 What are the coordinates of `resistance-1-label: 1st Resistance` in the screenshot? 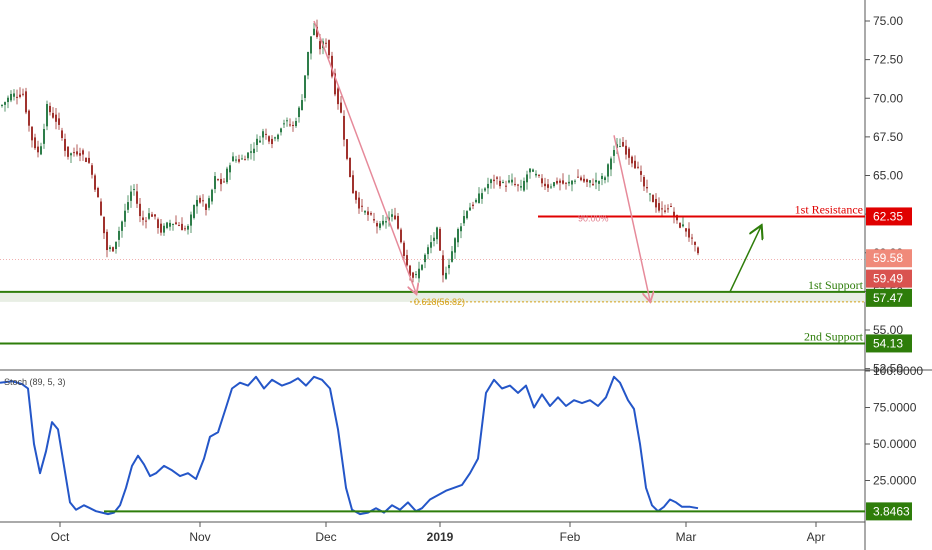 It's located at (829, 209).